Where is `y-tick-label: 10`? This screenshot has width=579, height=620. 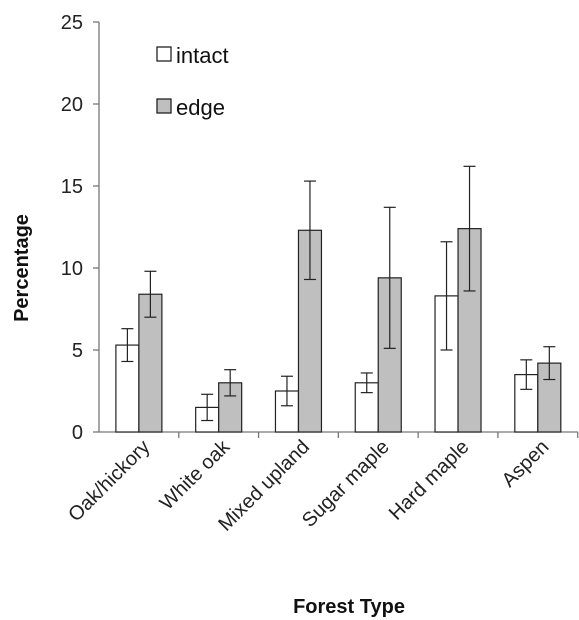
y-tick-label: 10 is located at coordinates (72, 269).